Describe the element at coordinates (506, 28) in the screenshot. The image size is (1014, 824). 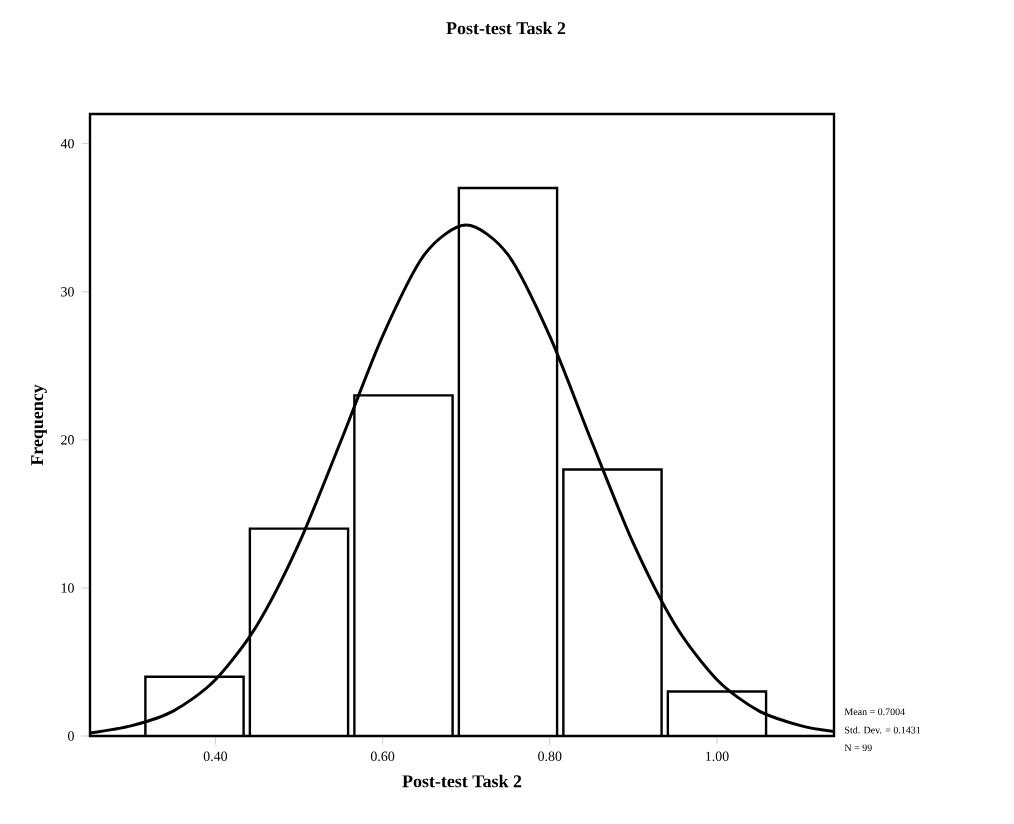
I see `chart-title: Post-test Task 2` at that location.